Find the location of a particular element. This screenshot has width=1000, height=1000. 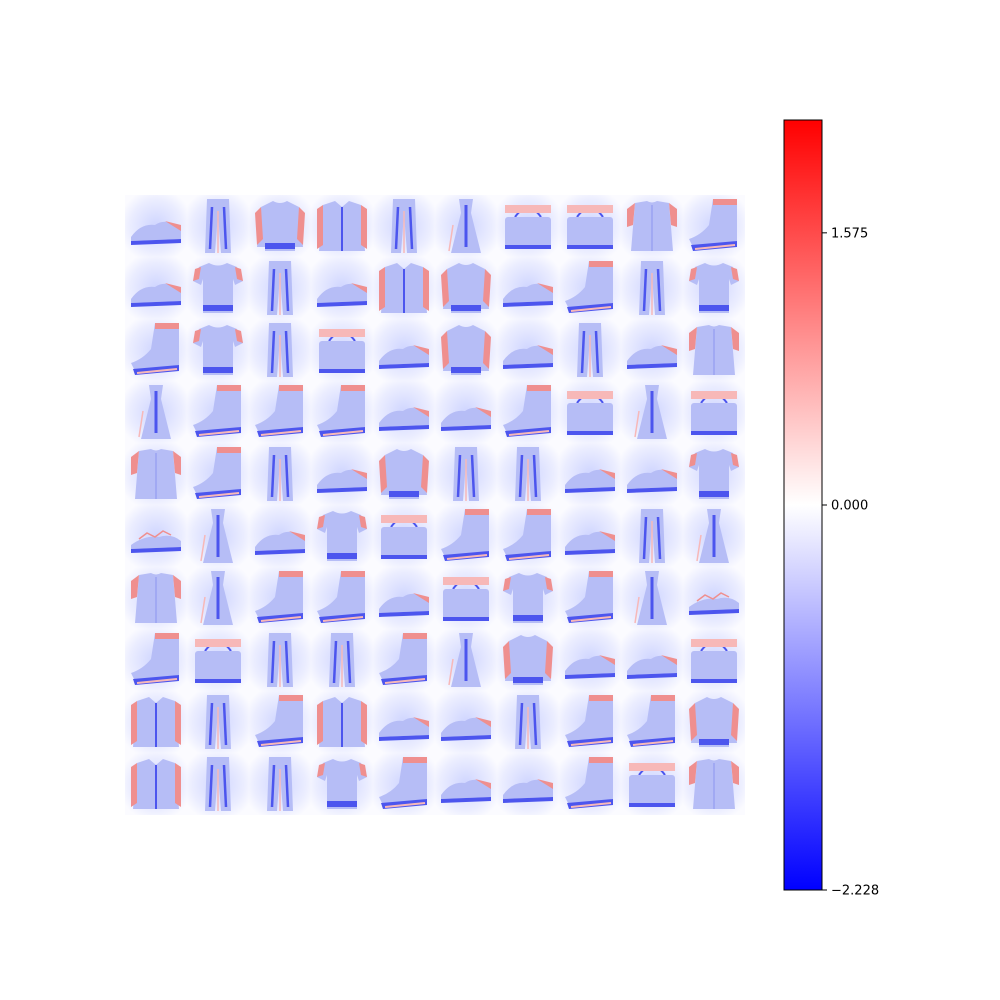

colorbar-ticks: 1.575 0.000 −2.228 is located at coordinates (850, 562).